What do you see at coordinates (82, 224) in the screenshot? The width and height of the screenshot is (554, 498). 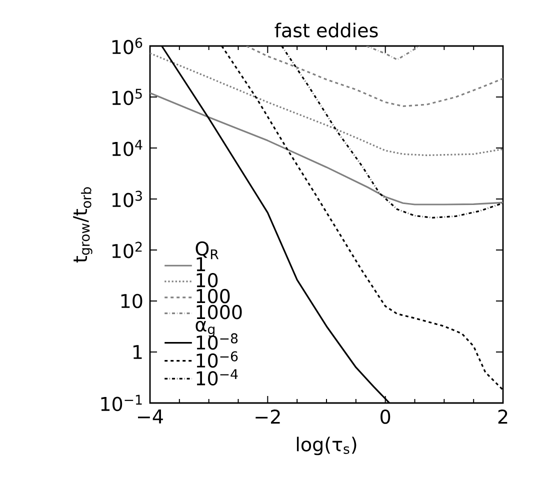 I see `y-axis-title: t$_{grow}$/t$_{orb}$` at bounding box center [82, 224].